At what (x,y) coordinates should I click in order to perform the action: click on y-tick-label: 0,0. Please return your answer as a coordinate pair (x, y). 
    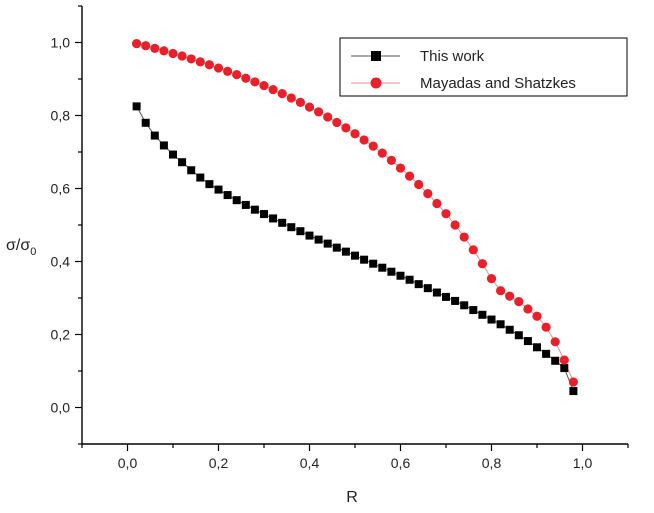
    Looking at the image, I should click on (61, 408).